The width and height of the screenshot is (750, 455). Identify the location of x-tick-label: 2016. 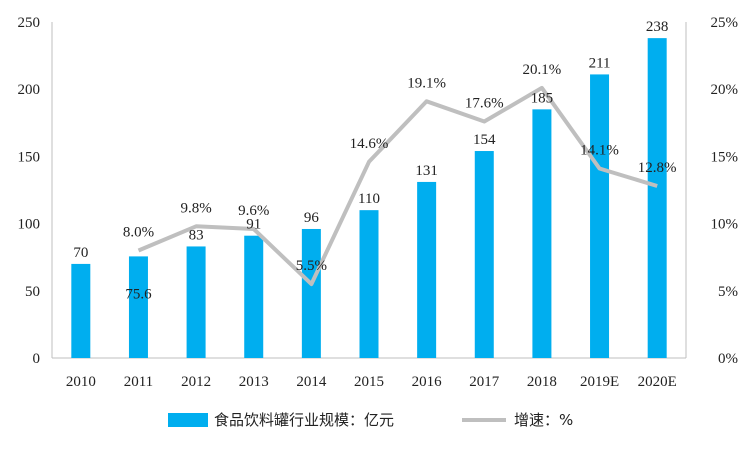
(427, 382).